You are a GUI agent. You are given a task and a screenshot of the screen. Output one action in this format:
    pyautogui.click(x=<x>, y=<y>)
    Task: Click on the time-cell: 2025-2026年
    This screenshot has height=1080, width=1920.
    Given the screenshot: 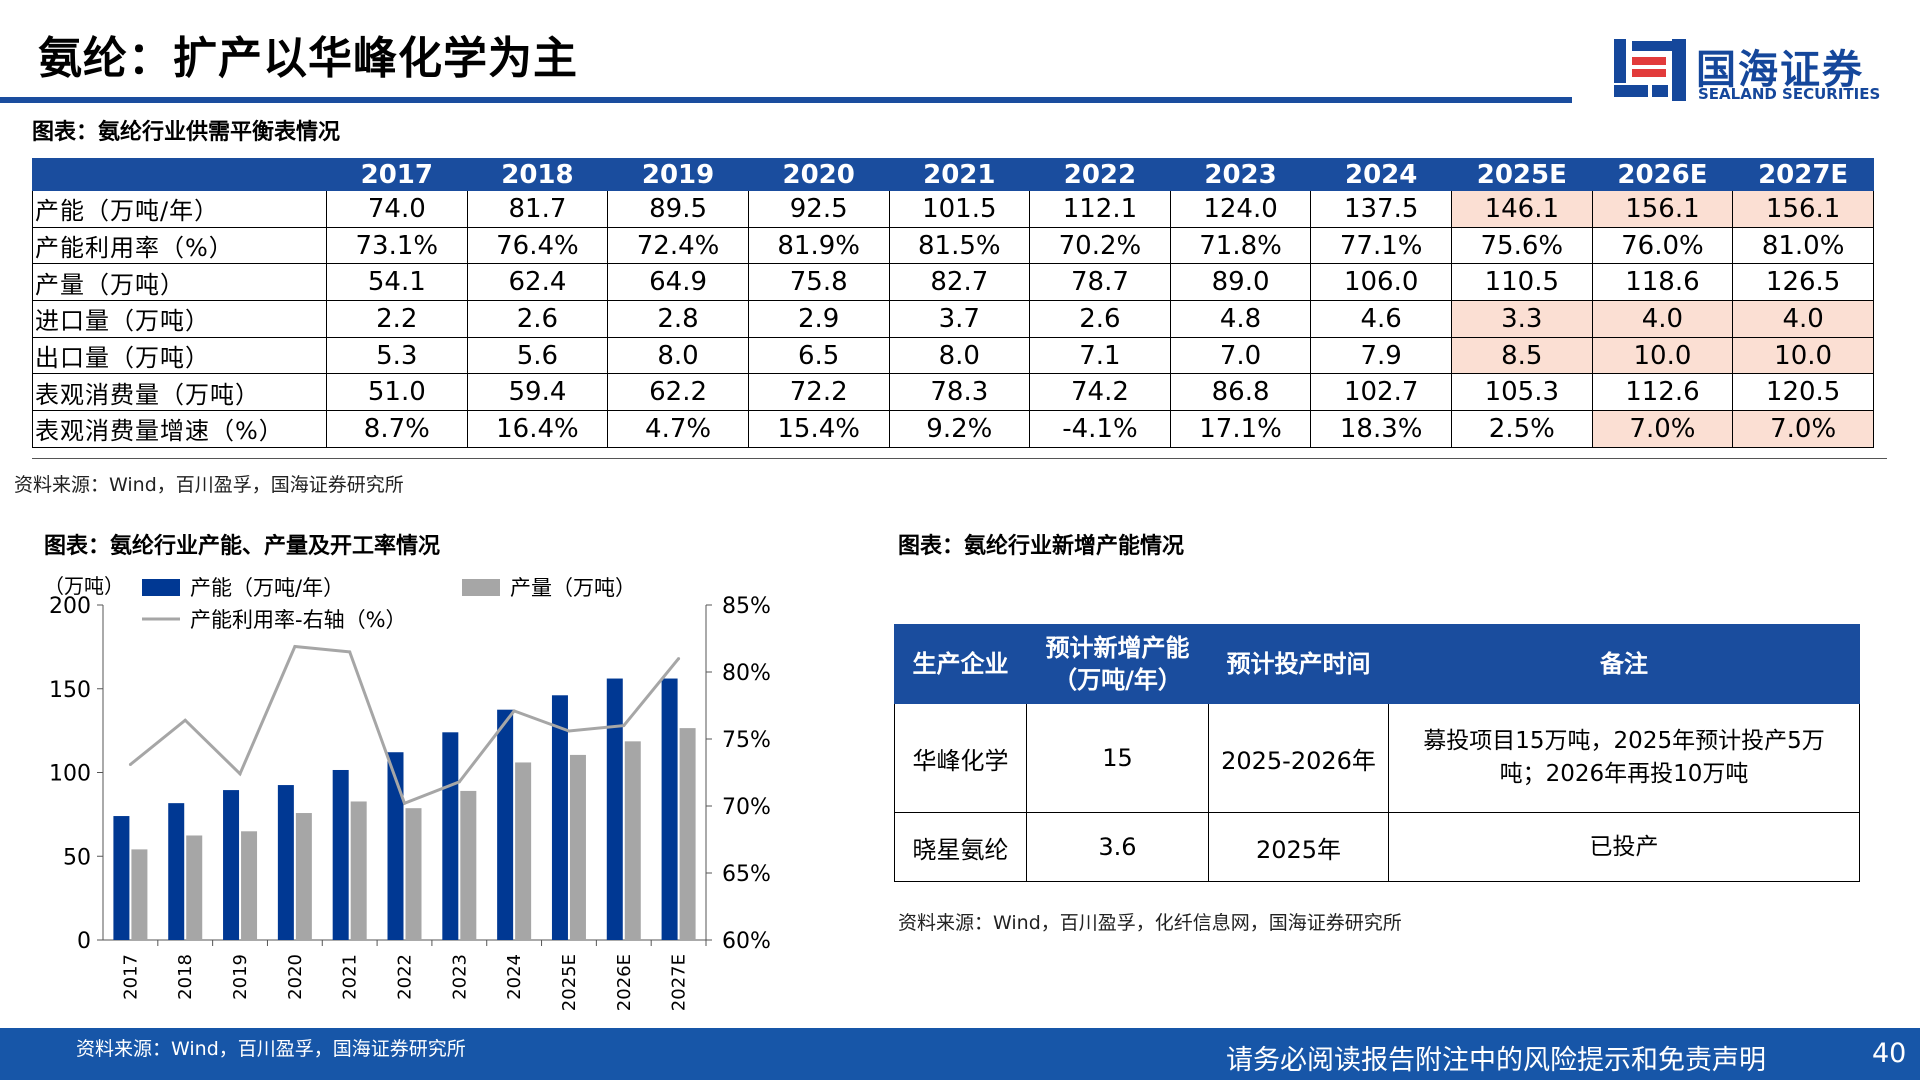 What is the action you would take?
    pyautogui.click(x=1298, y=758)
    